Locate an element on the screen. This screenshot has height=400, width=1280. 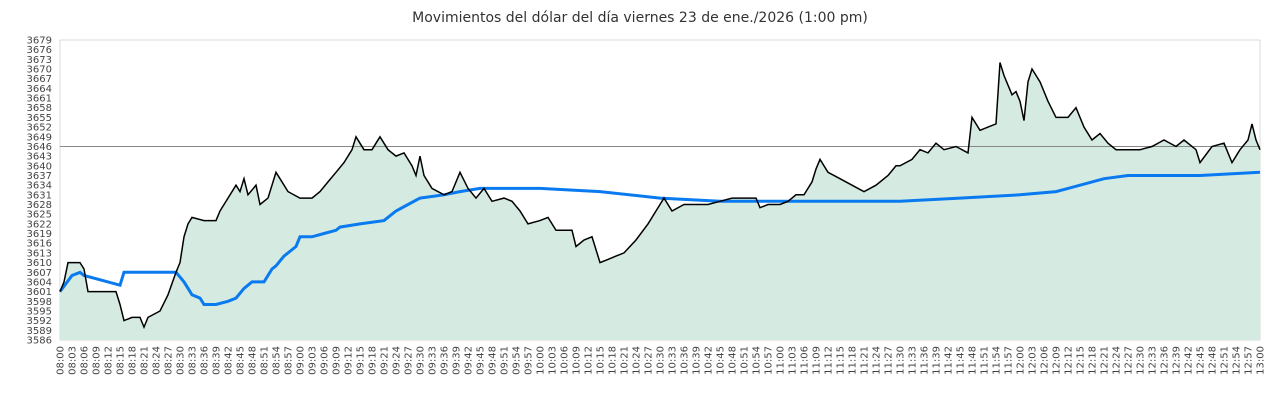
y-tick-label: 3616 is located at coordinates (39, 244).